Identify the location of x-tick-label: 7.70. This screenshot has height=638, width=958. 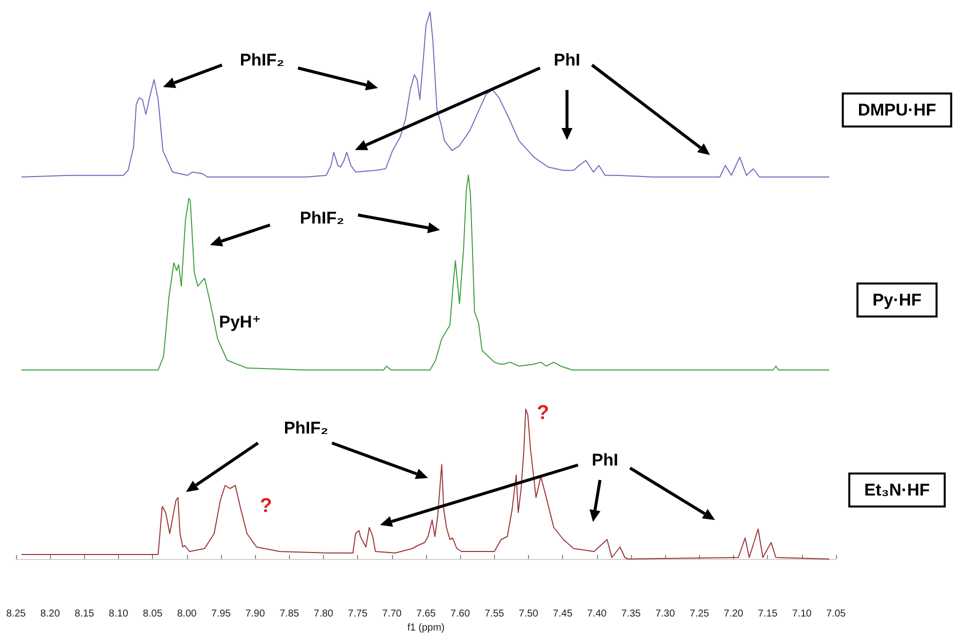
(392, 614).